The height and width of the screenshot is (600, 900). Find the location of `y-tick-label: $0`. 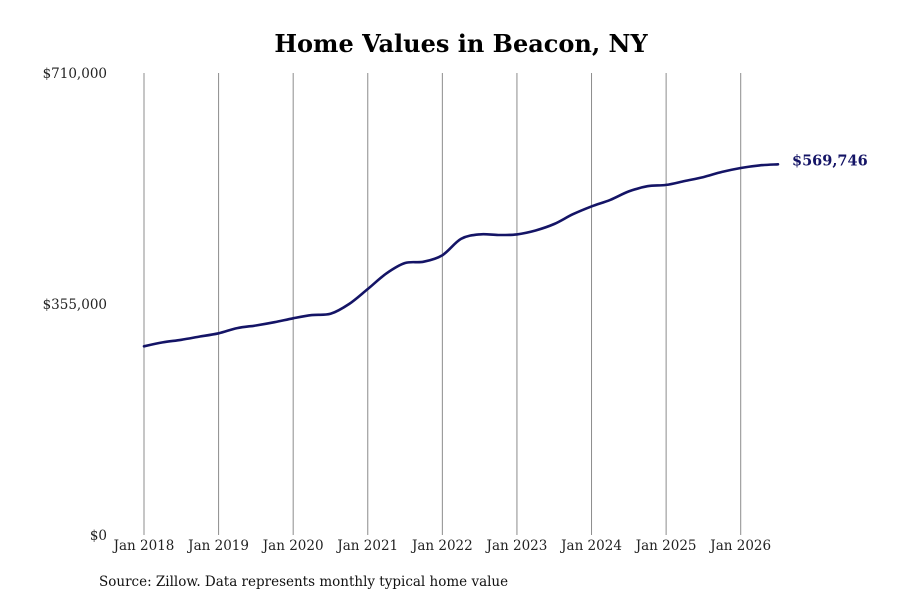

y-tick-label: $0 is located at coordinates (98, 536).